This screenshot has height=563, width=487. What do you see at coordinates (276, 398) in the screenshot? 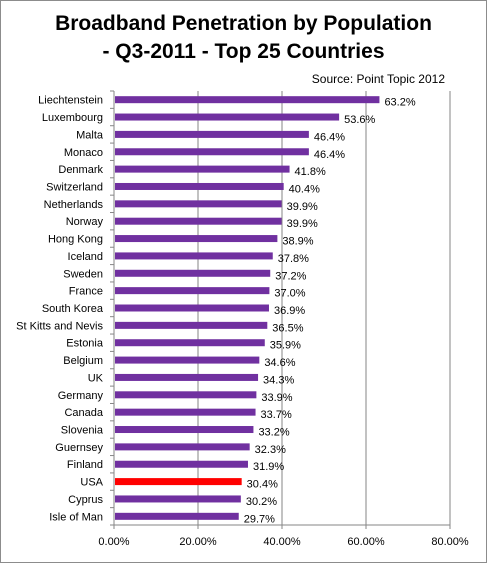
I see `data-label: 33.9%` at bounding box center [276, 398].